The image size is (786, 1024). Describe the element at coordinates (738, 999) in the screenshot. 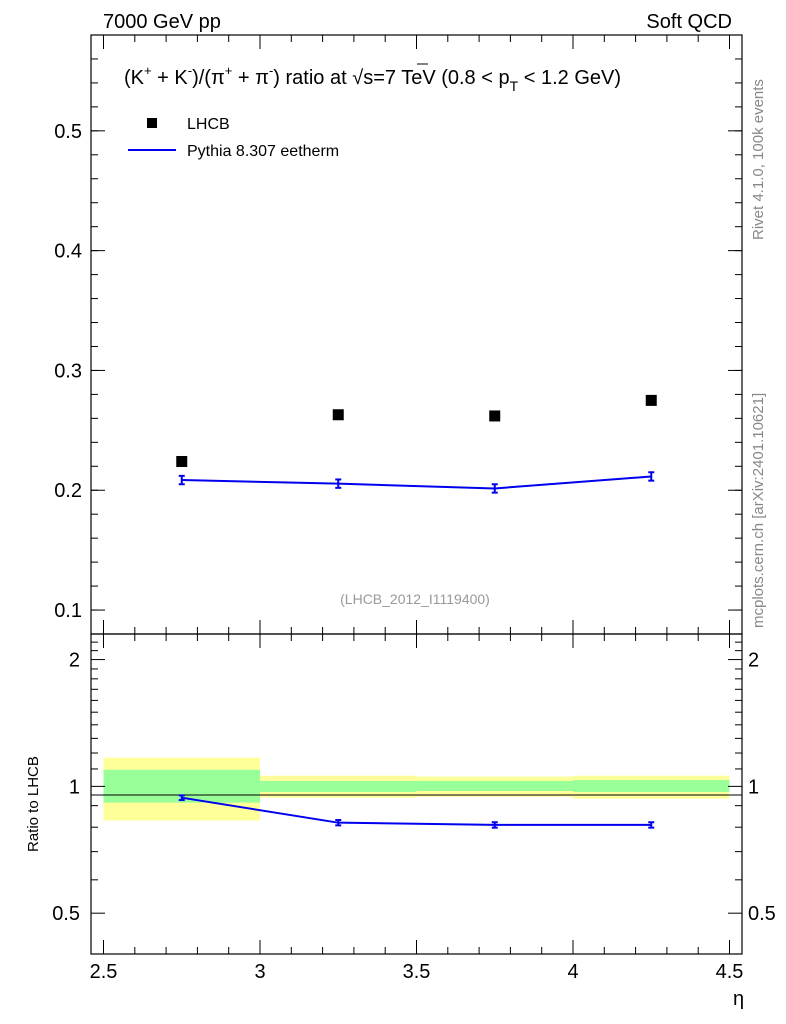

I see `x-axis-label: η` at that location.